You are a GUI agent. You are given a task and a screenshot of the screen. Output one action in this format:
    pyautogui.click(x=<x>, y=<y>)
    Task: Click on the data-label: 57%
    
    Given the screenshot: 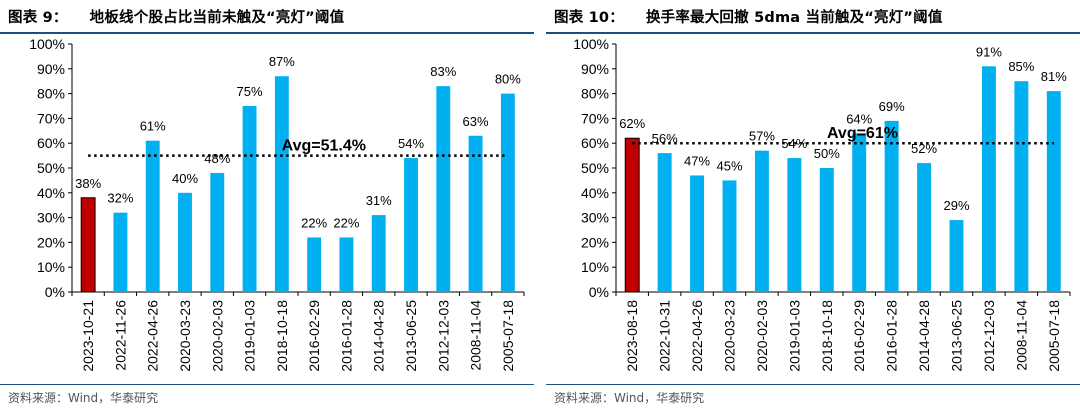 What is the action you would take?
    pyautogui.click(x=762, y=136)
    